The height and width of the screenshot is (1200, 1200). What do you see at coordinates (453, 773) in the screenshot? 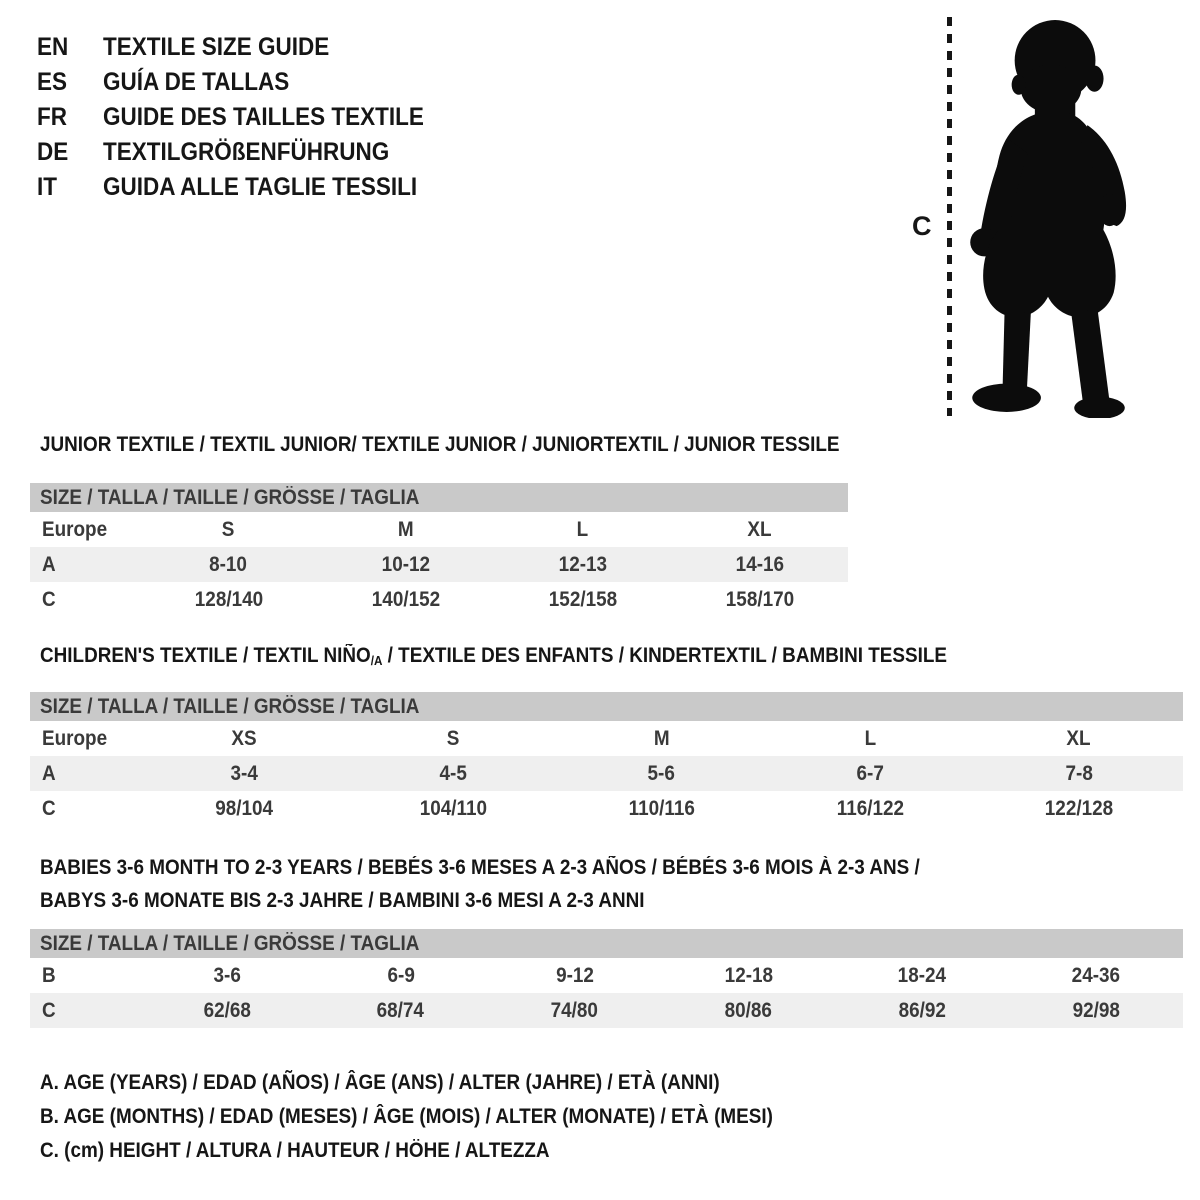
I see `table-cell: 4-5` at bounding box center [453, 773].